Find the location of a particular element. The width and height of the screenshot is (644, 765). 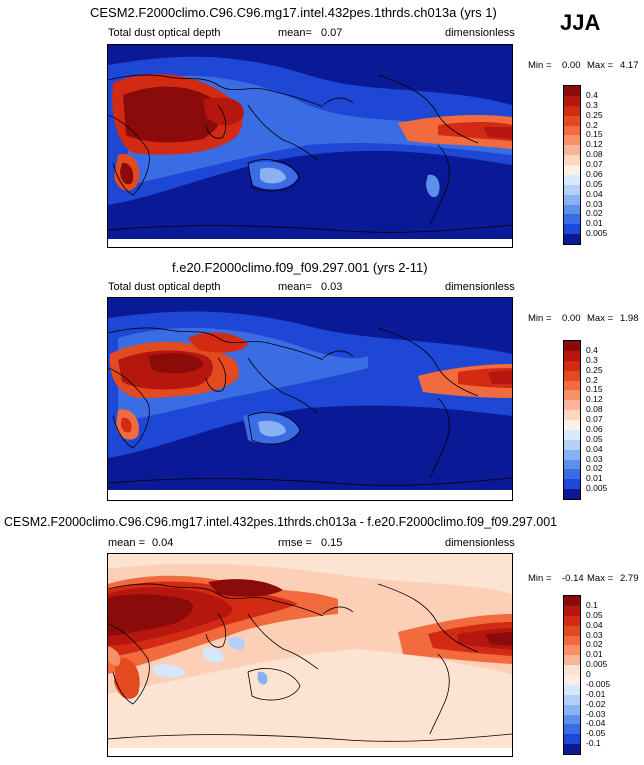

panel-3-min-label: Min = is located at coordinates (540, 578).